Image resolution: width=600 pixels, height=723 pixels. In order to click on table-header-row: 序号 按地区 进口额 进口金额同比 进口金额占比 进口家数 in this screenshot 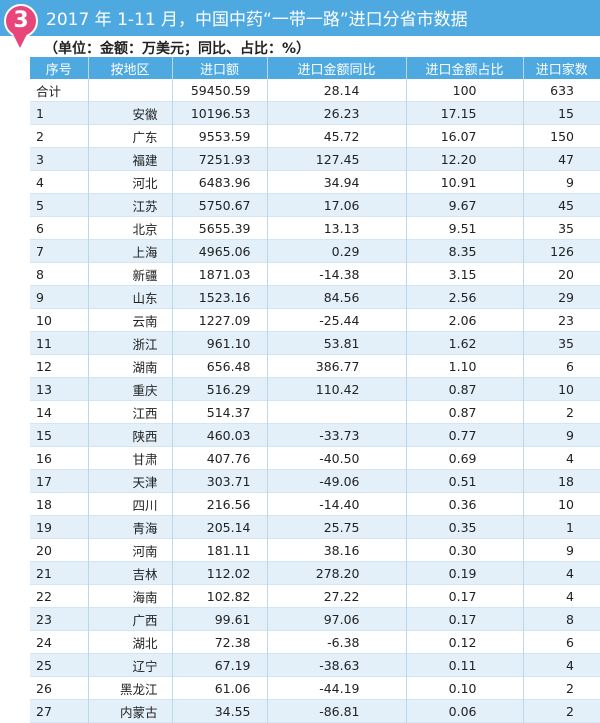, I will do `click(315, 68)`.